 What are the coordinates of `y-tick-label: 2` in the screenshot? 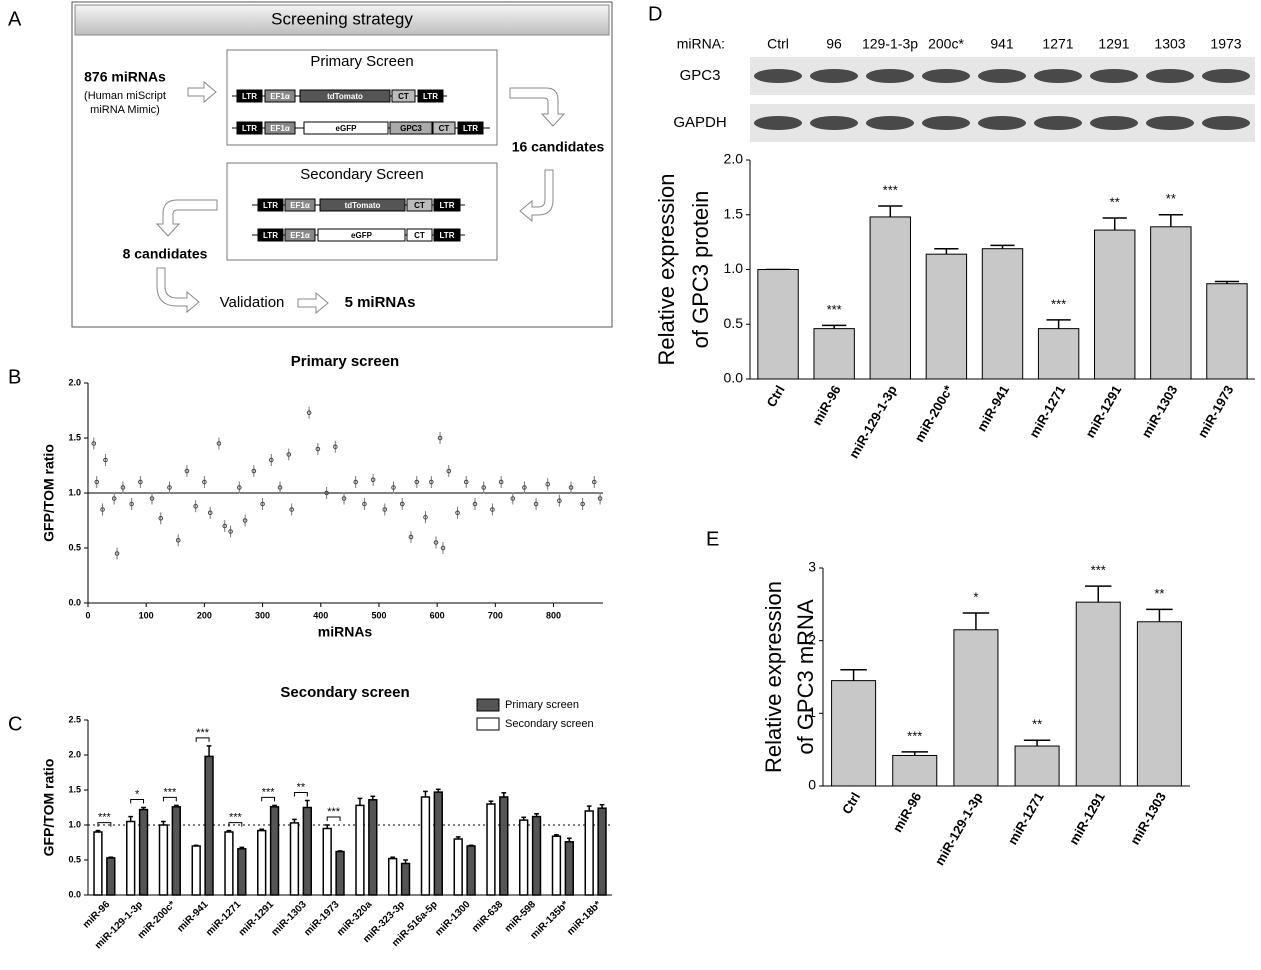 It's located at (812, 639).